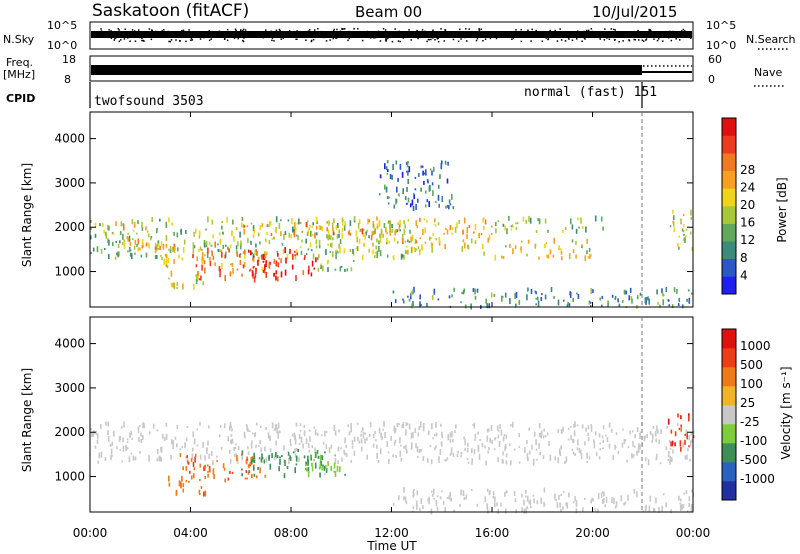  What do you see at coordinates (747, 170) in the screenshot?
I see `colorbar-tick-label: 28` at bounding box center [747, 170].